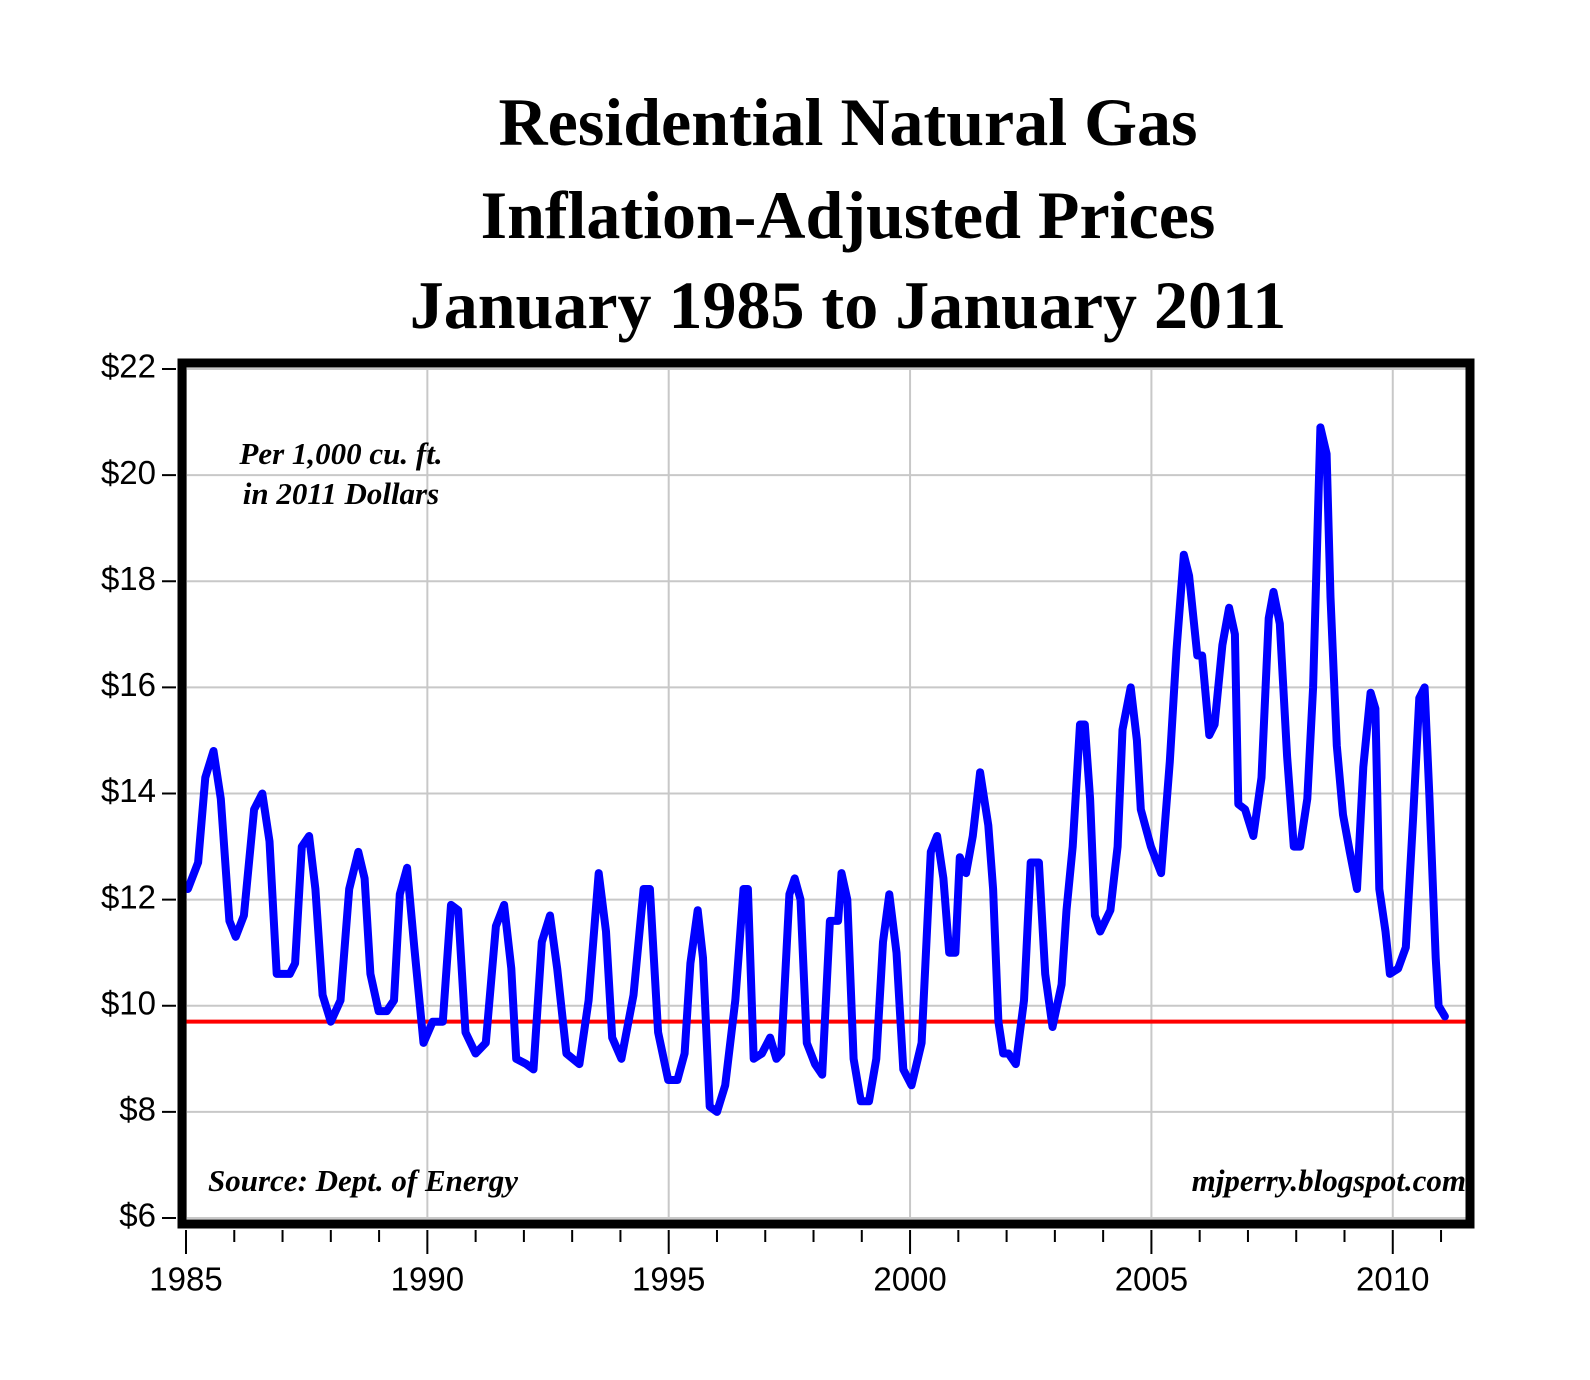 This screenshot has height=1380, width=1590. Describe the element at coordinates (1392, 1279) in the screenshot. I see `x-tick-label: 2010` at that location.